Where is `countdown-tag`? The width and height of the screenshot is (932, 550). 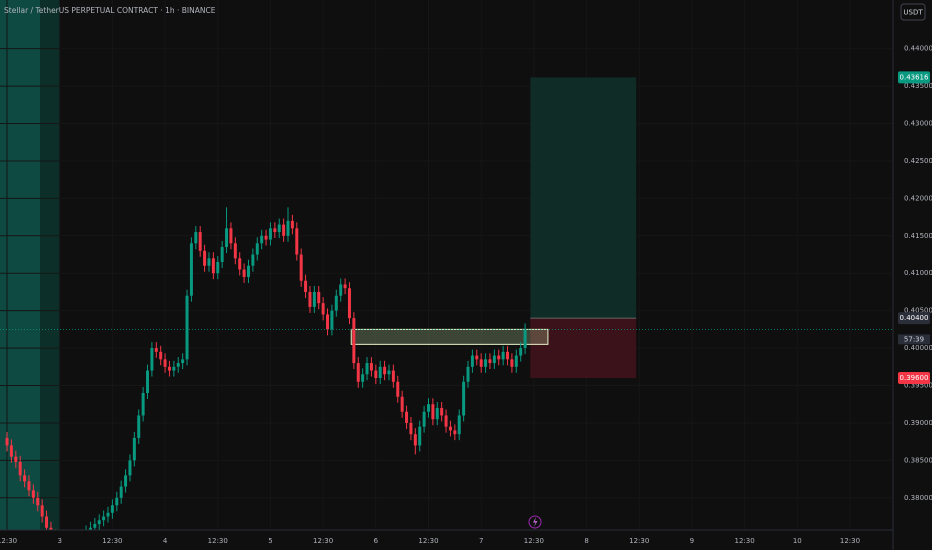
countdown-tag is located at coordinates (914, 339).